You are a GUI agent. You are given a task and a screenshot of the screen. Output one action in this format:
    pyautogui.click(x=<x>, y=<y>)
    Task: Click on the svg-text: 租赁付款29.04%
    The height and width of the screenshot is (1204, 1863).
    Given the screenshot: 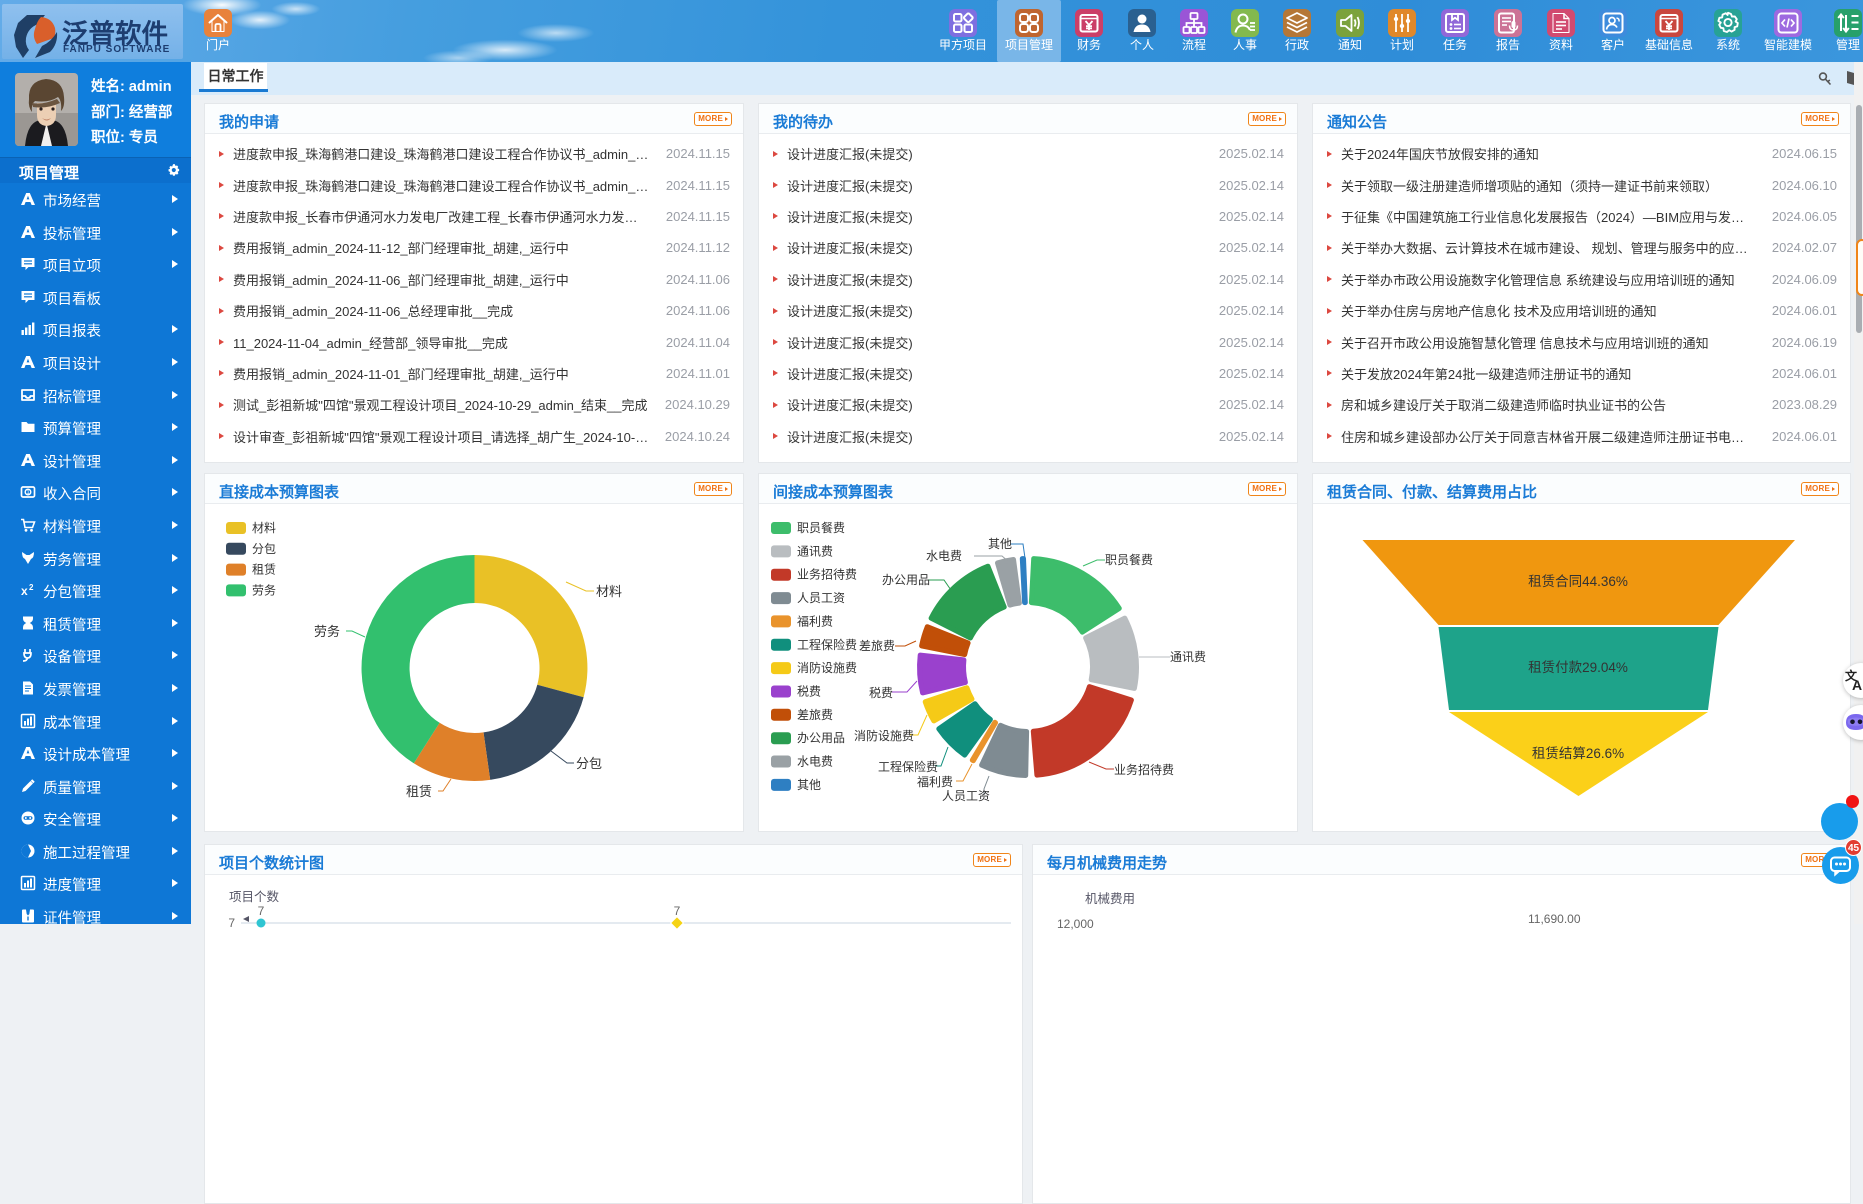 What is the action you would take?
    pyautogui.click(x=1578, y=667)
    